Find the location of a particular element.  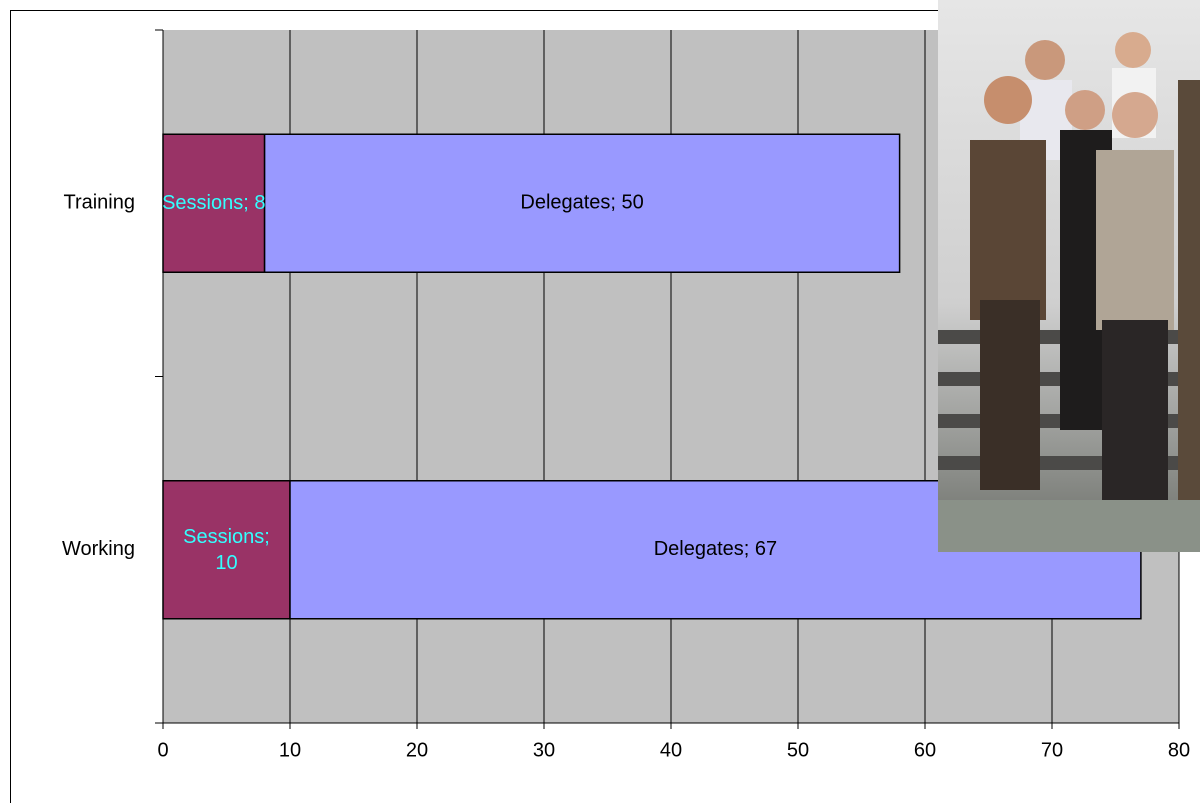

data-label: Delegates; 50 is located at coordinates (581, 203).